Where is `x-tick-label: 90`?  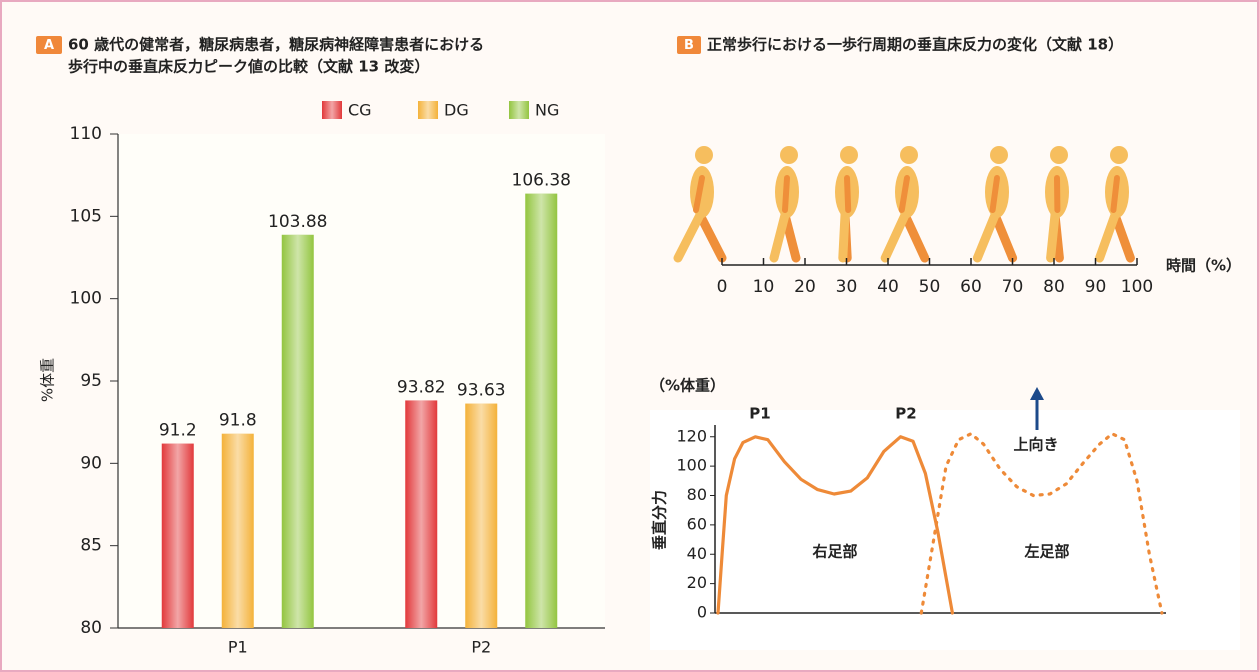
x-tick-label: 90 is located at coordinates (1096, 287).